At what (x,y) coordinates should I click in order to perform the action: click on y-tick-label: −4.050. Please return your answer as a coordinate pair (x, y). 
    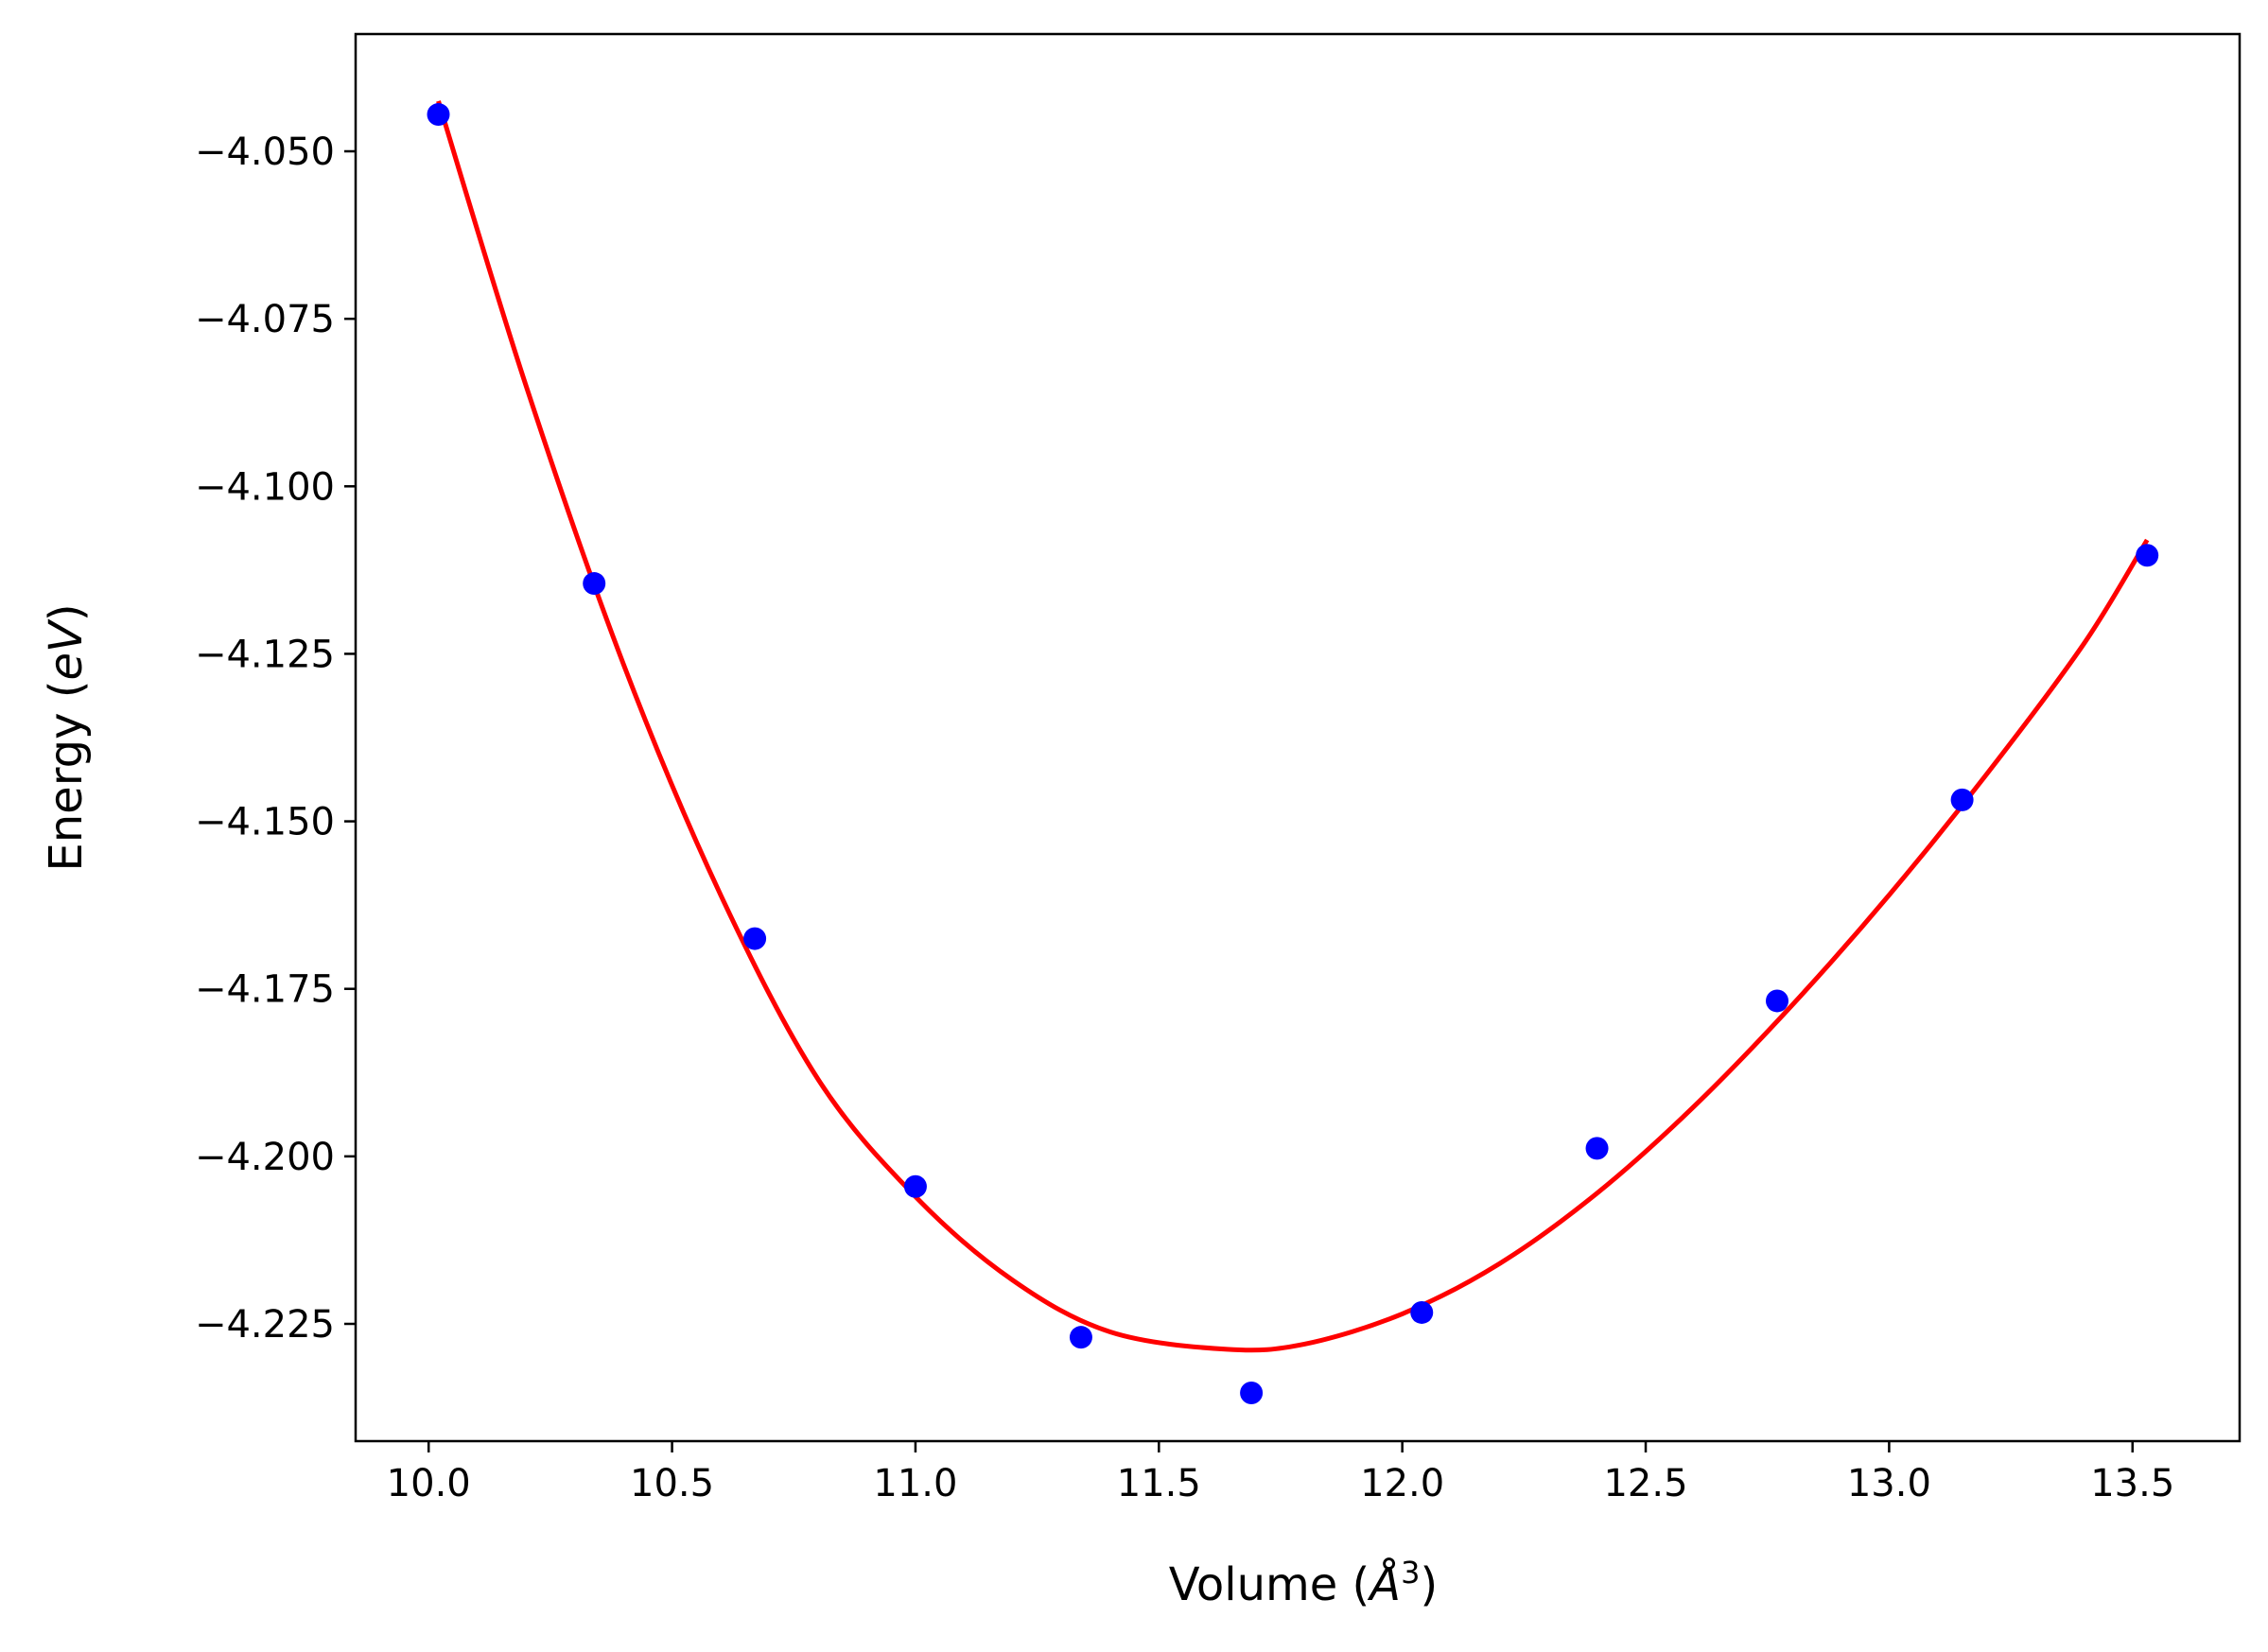
    Looking at the image, I should click on (265, 152).